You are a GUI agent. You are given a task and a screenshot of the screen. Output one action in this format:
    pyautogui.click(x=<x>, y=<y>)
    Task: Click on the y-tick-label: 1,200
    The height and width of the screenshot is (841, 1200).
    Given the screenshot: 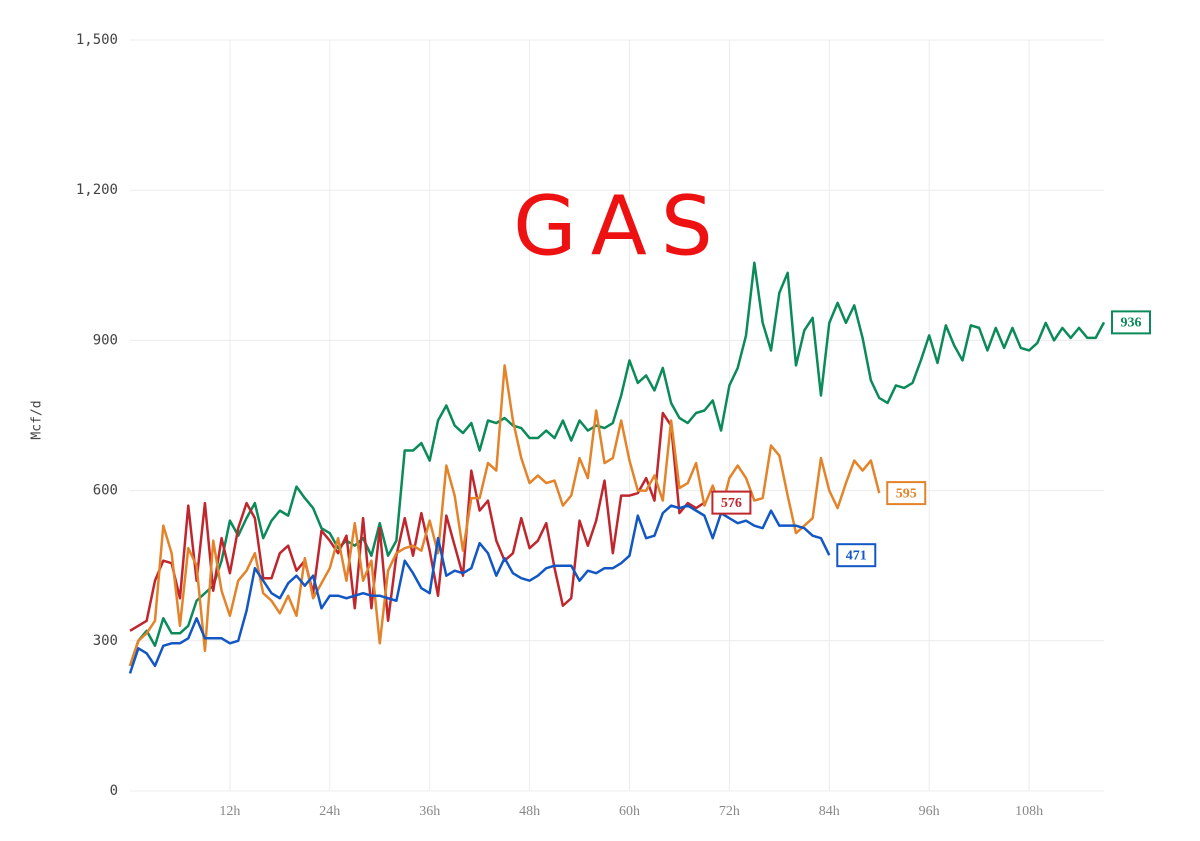 What is the action you would take?
    pyautogui.click(x=97, y=190)
    